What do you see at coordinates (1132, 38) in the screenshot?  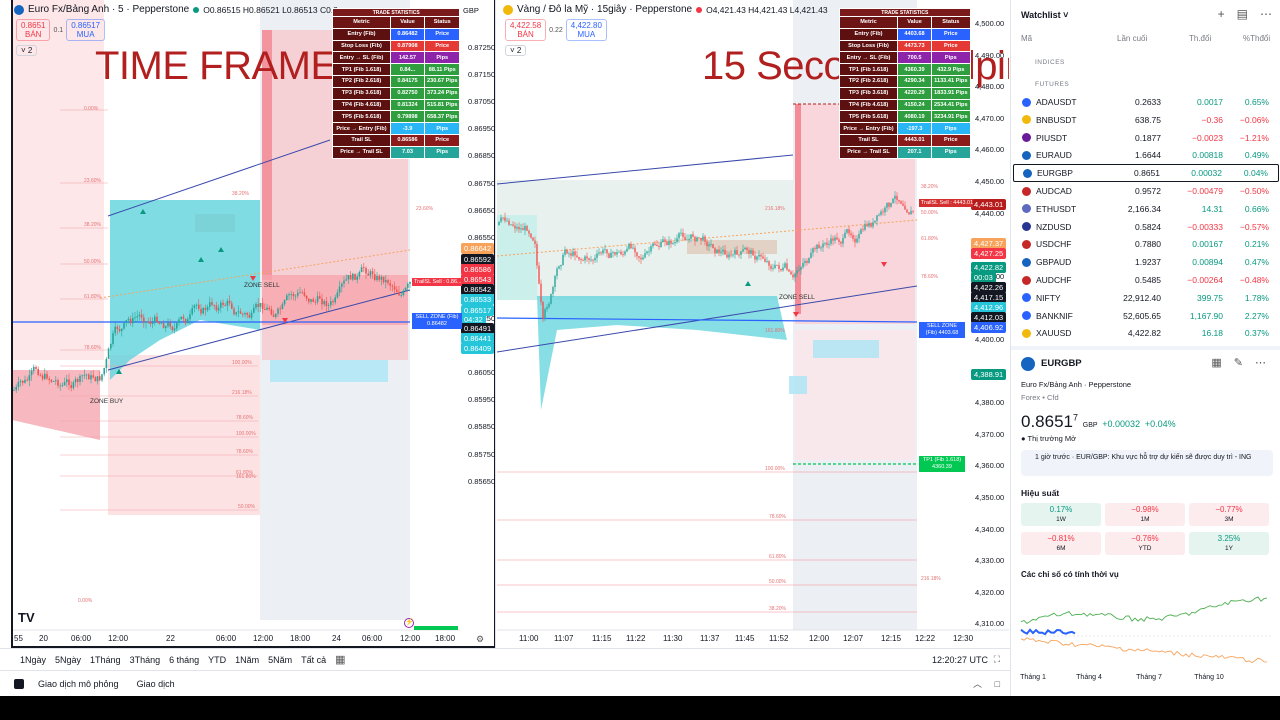 I see `col-last: Lần cuối` at bounding box center [1132, 38].